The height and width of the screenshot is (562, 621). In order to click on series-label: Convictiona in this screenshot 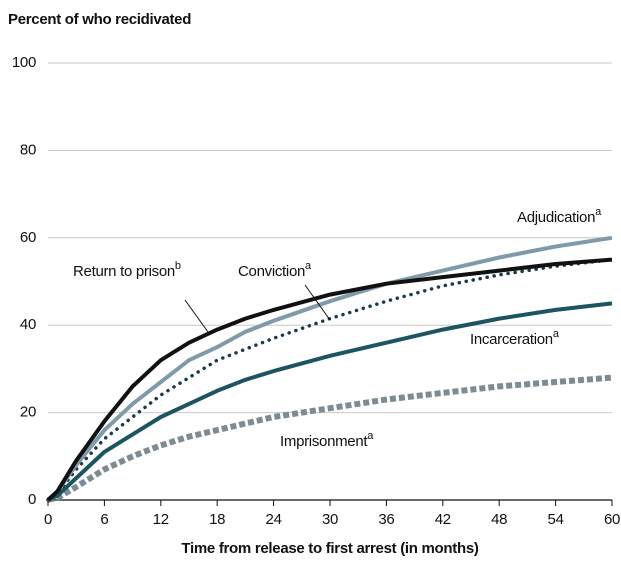, I will do `click(275, 270)`.